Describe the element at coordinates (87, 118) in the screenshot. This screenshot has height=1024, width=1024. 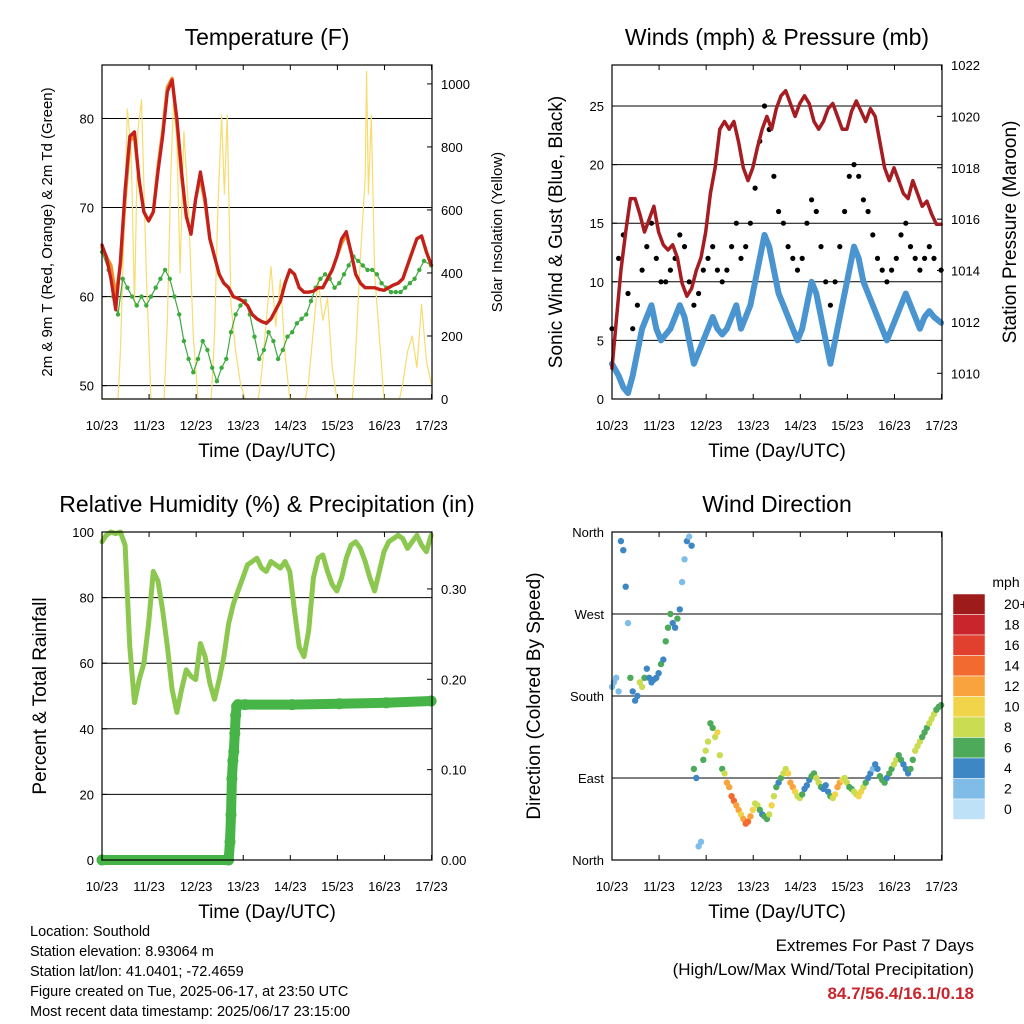
I see `y-tick-label: 80` at that location.